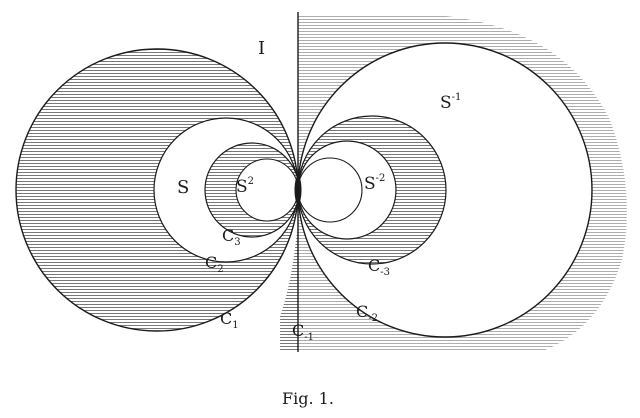 Image resolution: width=640 pixels, height=418 pixels. I want to click on label-s2: S2, so click(245, 186).